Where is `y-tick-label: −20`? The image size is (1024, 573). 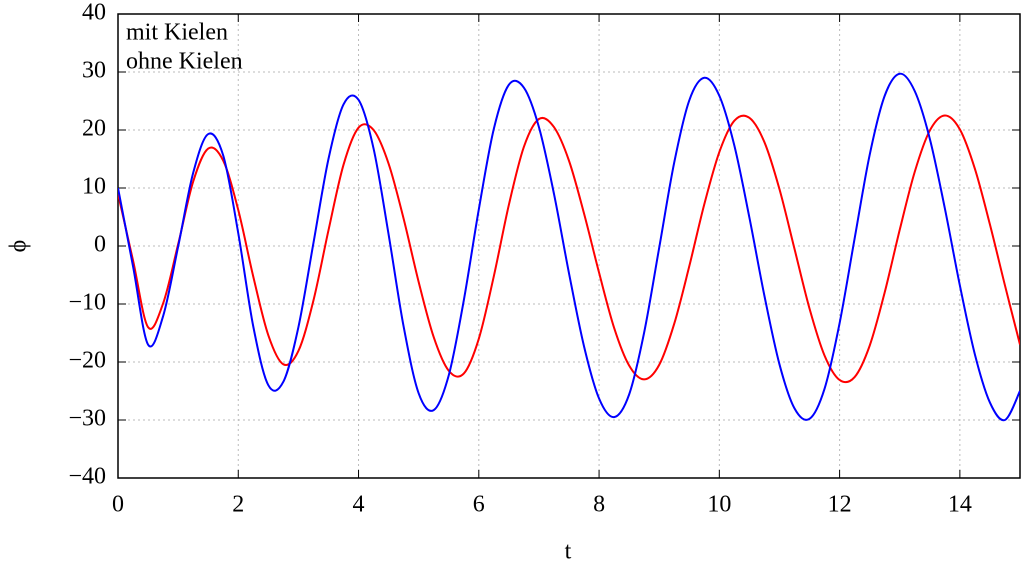 y-tick-label: −20 is located at coordinates (87, 361).